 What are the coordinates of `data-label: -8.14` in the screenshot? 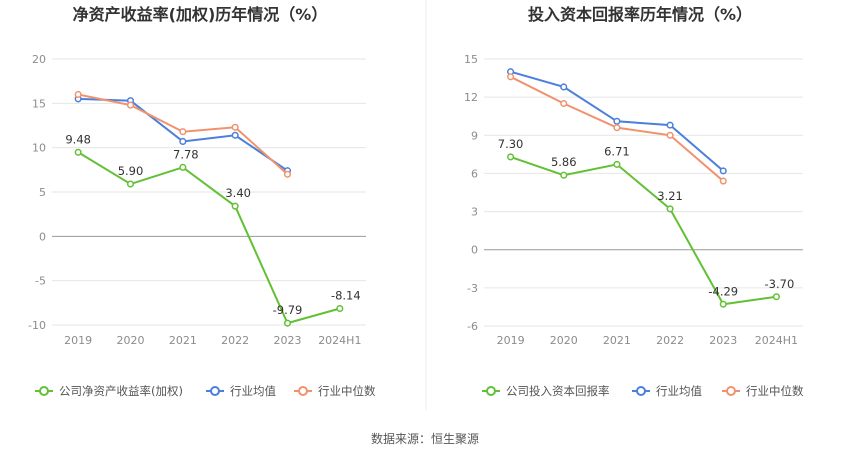 It's located at (346, 296).